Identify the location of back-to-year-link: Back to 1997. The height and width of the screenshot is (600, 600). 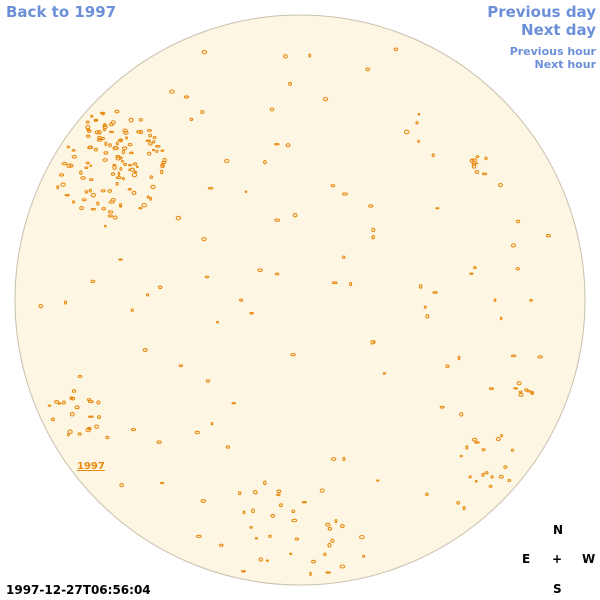
(61, 12).